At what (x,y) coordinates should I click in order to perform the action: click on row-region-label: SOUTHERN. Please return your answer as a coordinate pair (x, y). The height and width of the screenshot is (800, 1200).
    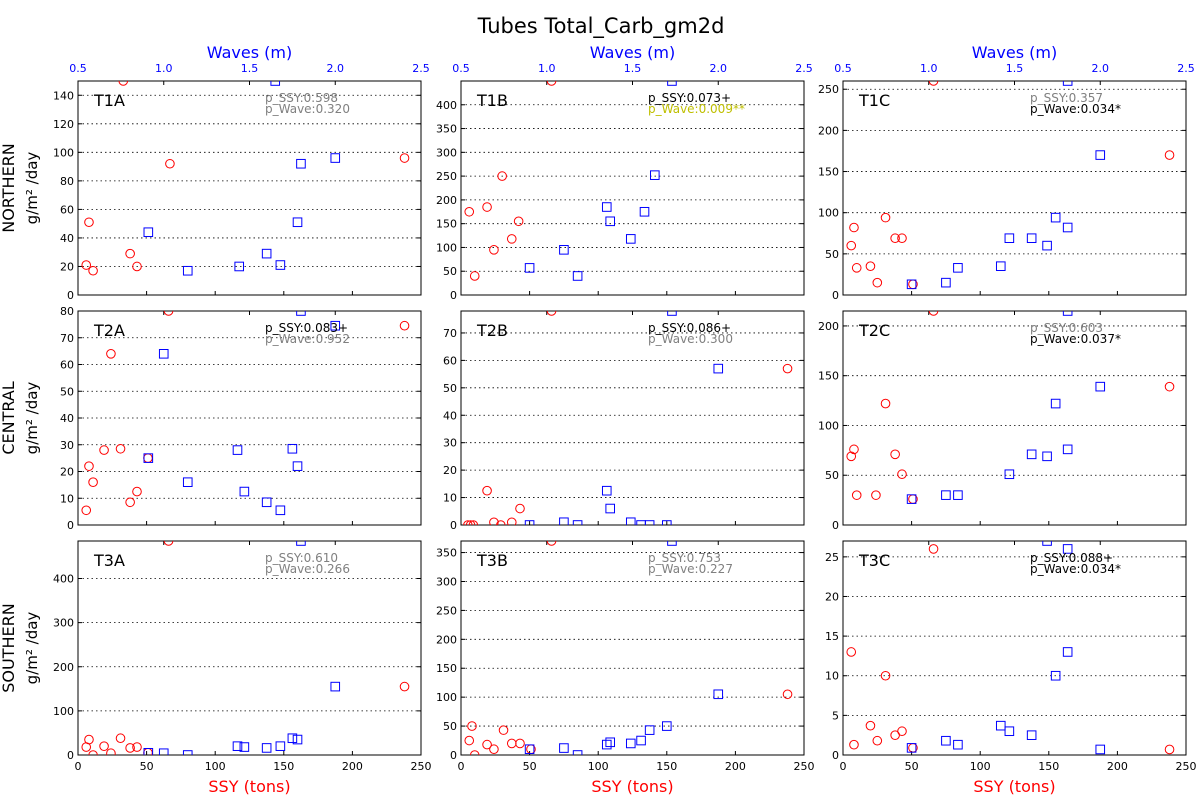
    Looking at the image, I should click on (9, 647).